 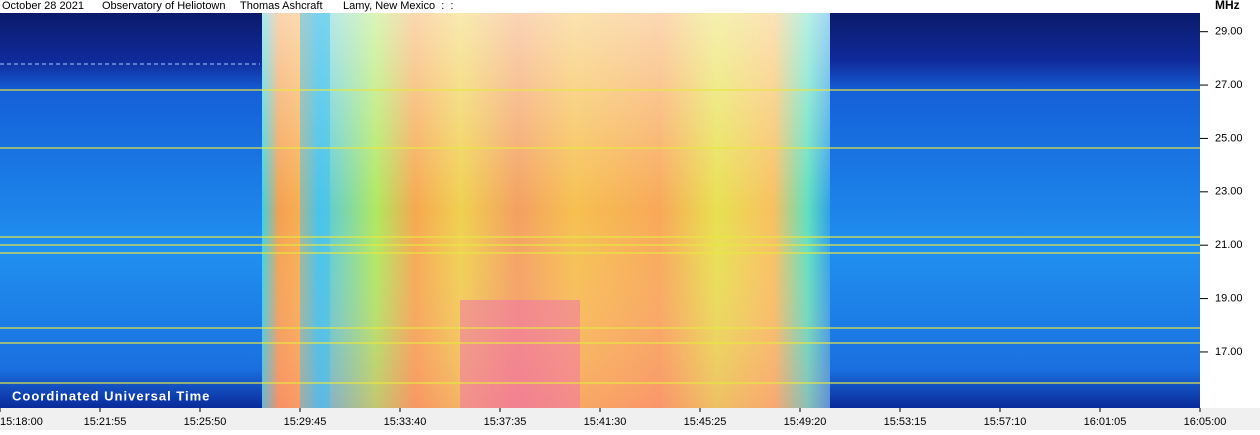 I want to click on x-tick-label: 15:41:30, so click(x=605, y=422).